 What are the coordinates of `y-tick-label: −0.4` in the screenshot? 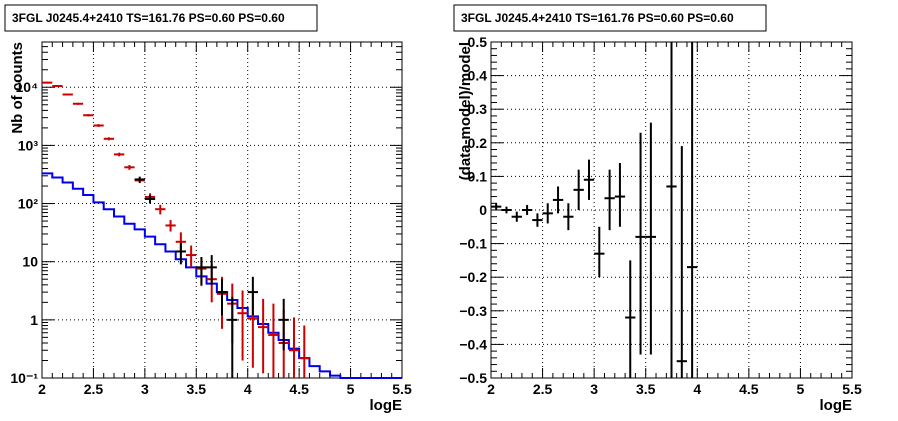 It's located at (473, 344).